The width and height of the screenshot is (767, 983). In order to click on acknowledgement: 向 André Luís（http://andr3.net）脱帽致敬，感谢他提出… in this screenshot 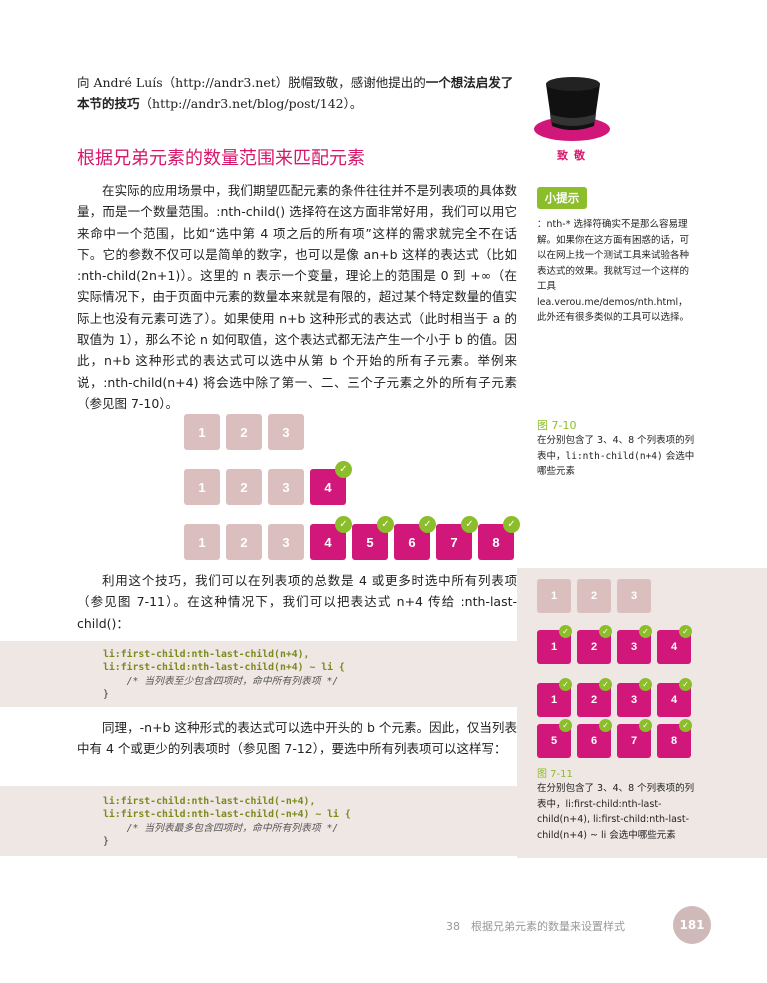, I will do `click(297, 93)`.